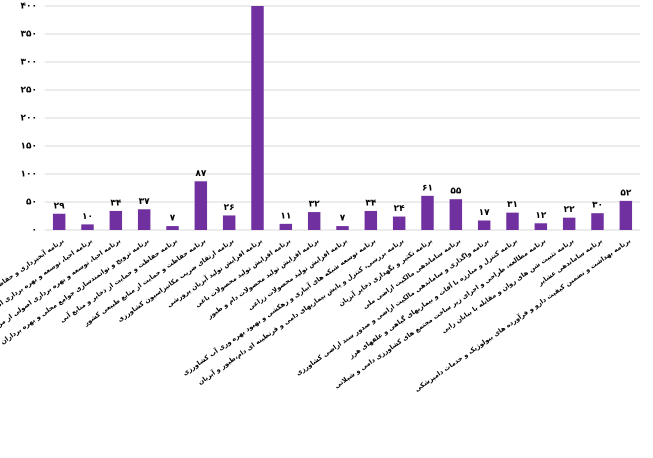 This screenshot has height=458, width=653. Describe the element at coordinates (29, 7) in the screenshot. I see `y-tick-label: ۴۰۰` at that location.